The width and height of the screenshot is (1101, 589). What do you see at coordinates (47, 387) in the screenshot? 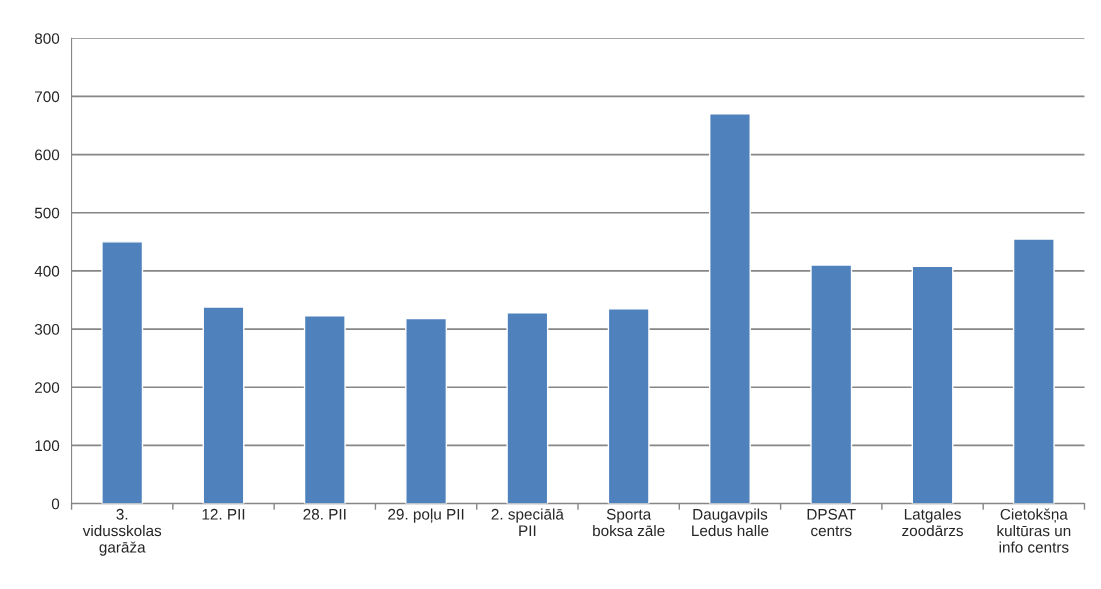
I see `y-tick-label: 200` at bounding box center [47, 387].